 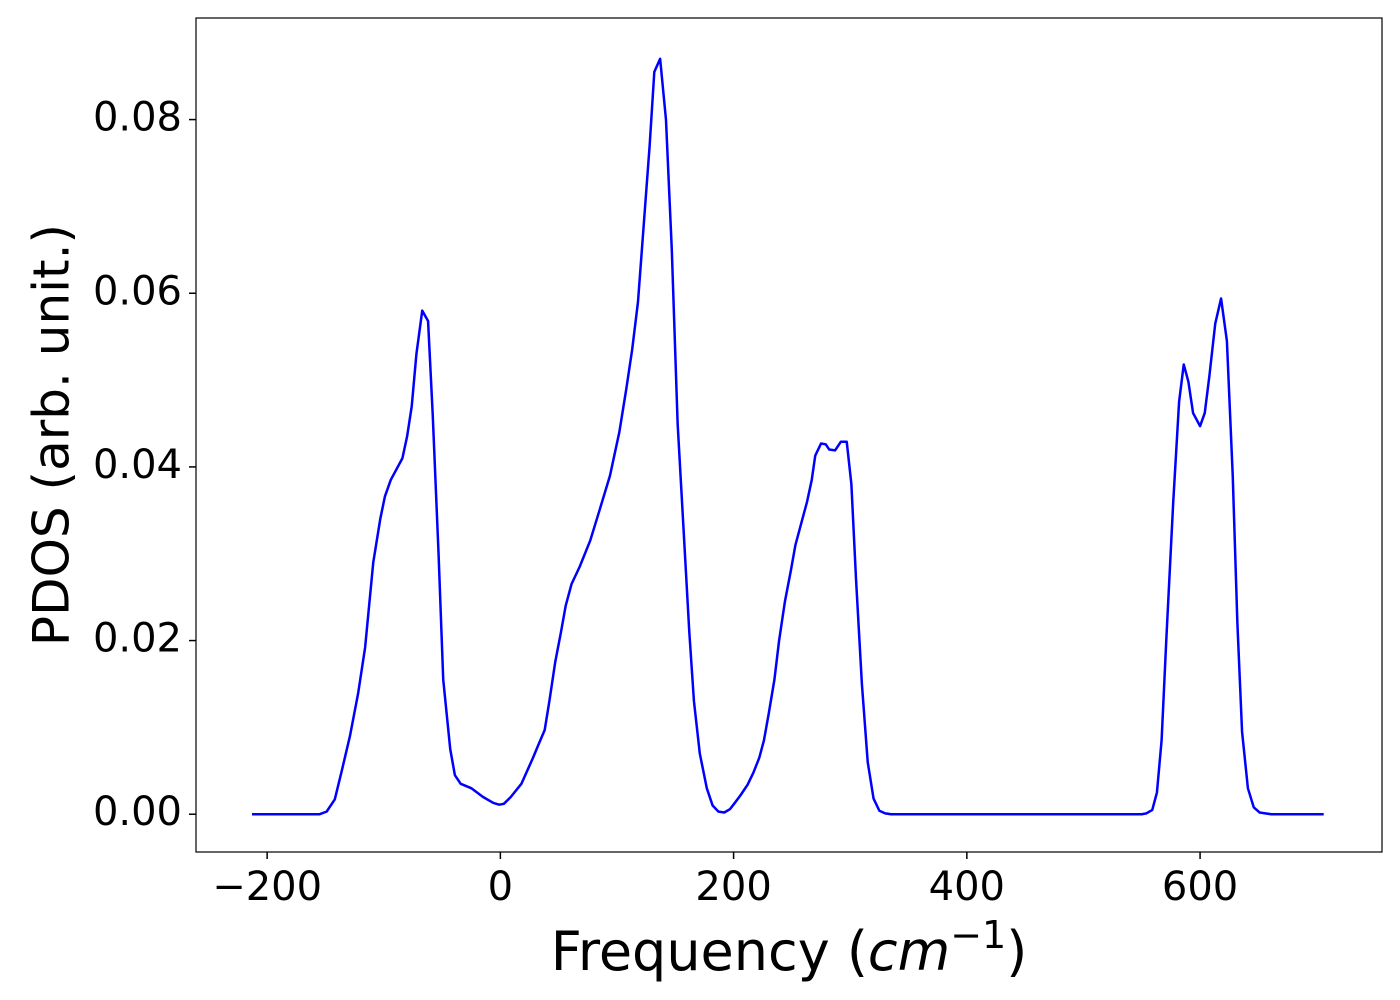 I want to click on y-tick-label: 0.06, so click(x=137, y=291).